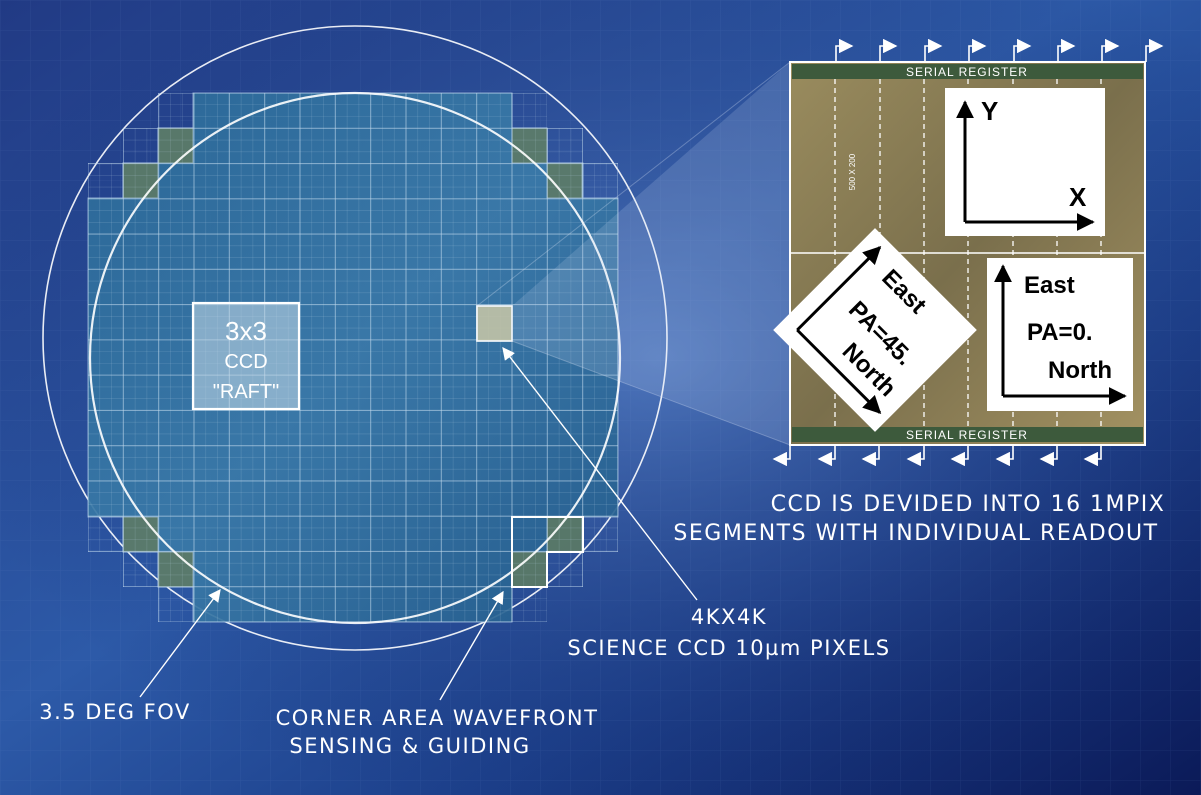 Image resolution: width=1201 pixels, height=795 pixels. What do you see at coordinates (839, 288) in the screenshot?
I see `pa45-east-arrow` at bounding box center [839, 288].